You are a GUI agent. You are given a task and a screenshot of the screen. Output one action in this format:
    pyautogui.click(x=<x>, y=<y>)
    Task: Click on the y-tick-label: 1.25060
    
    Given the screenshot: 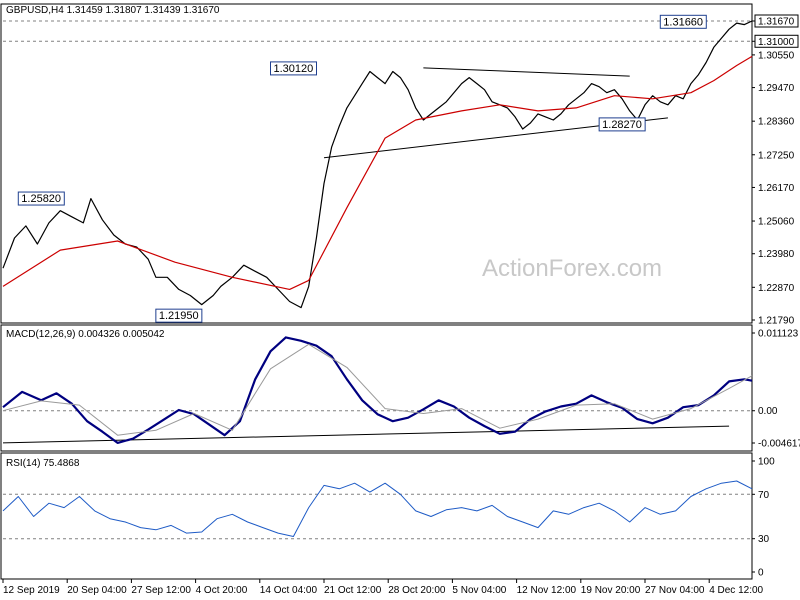 What is the action you would take?
    pyautogui.click(x=776, y=222)
    